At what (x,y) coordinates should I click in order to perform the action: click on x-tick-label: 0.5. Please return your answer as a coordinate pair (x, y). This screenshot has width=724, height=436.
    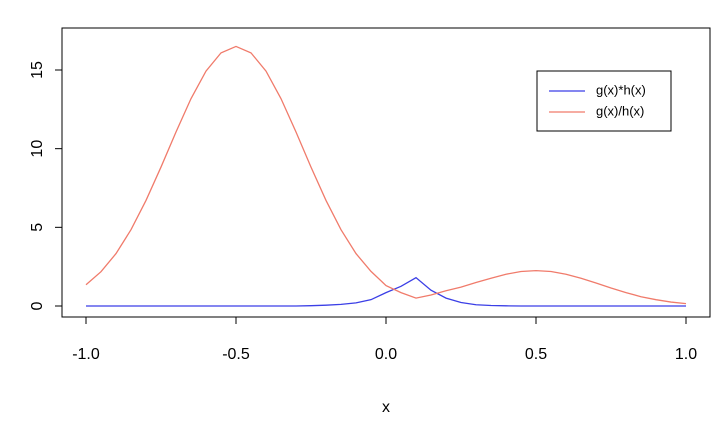
    Looking at the image, I should click on (536, 354).